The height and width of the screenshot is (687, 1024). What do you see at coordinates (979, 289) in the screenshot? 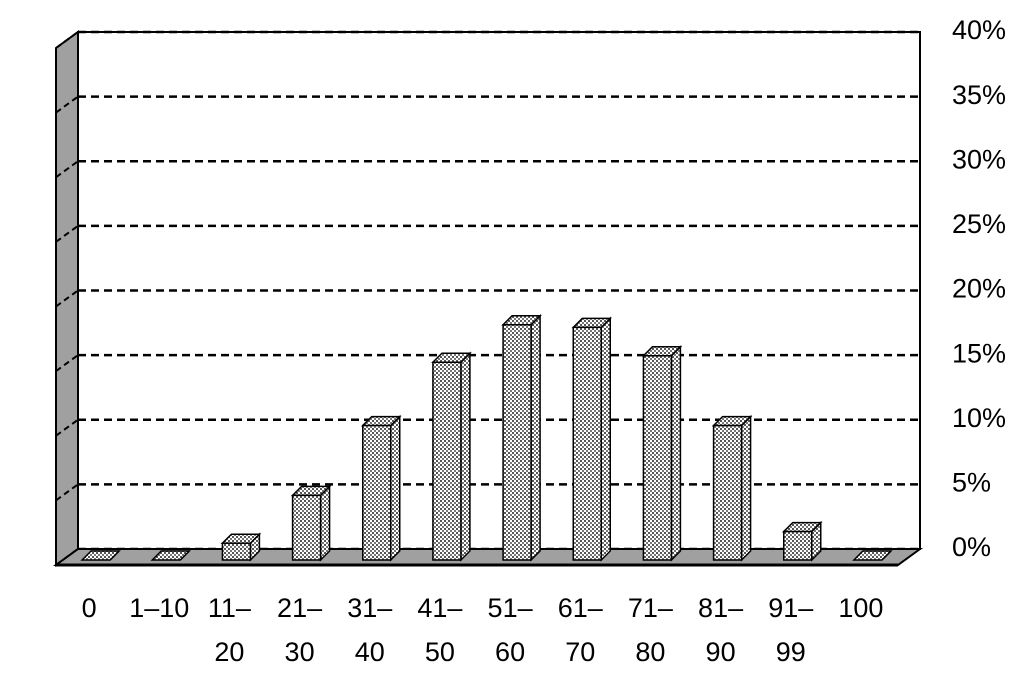
I see `y-tick-label: 20%` at bounding box center [979, 289].